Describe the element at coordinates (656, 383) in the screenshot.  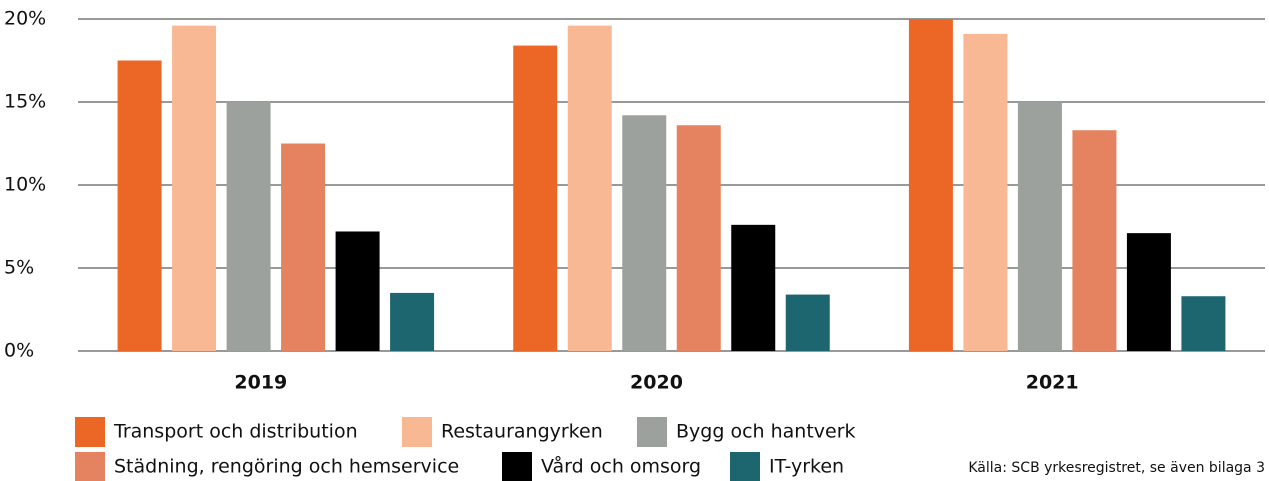
I see `x-tick-label: 2020` at that location.